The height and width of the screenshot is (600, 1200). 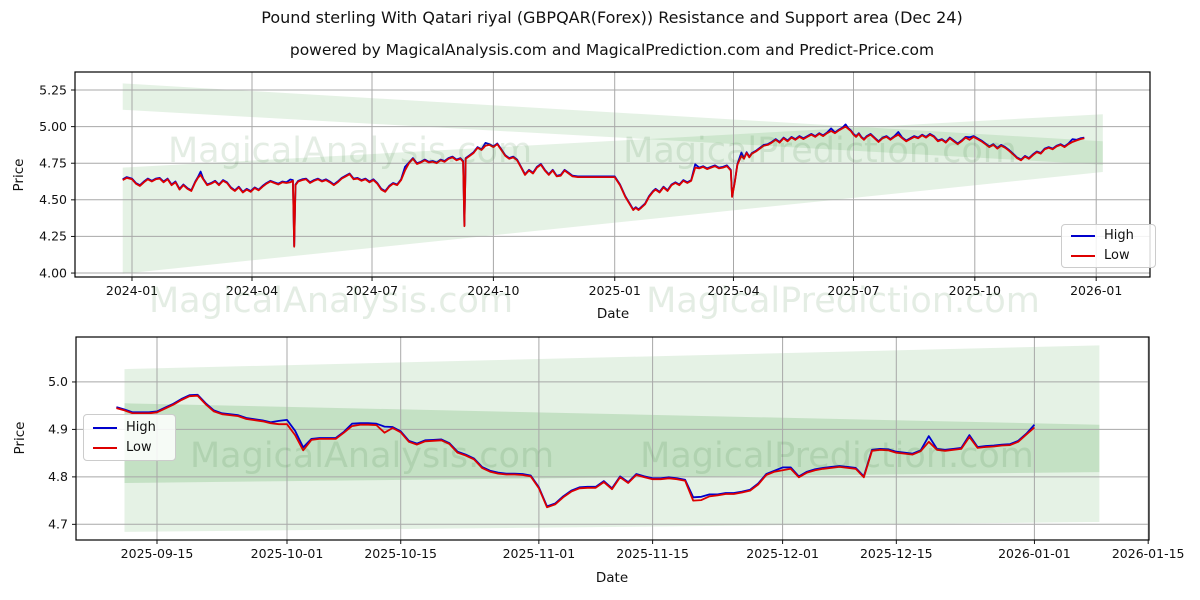 What do you see at coordinates (53, 89) in the screenshot?
I see `y-tick-label: 5.25` at bounding box center [53, 89].